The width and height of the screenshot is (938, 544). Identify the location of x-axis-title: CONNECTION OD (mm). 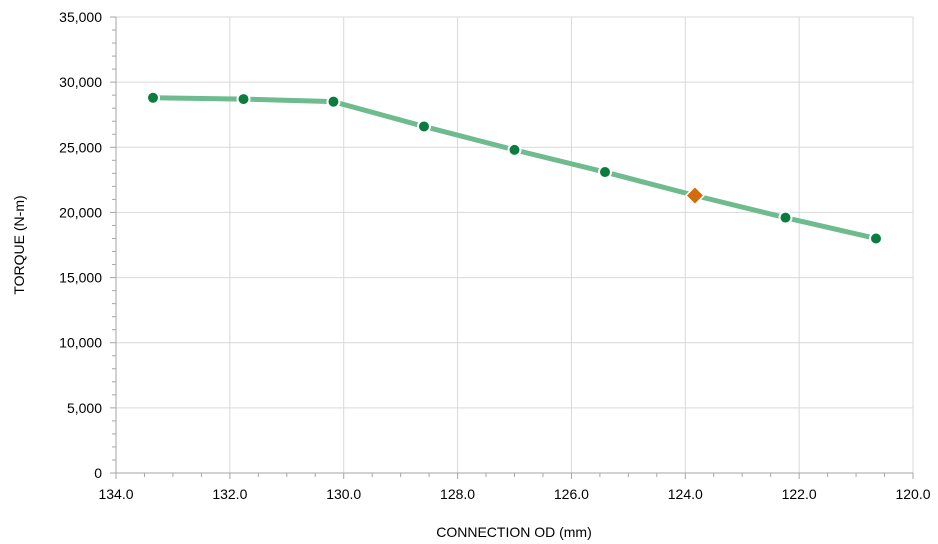
(514, 532).